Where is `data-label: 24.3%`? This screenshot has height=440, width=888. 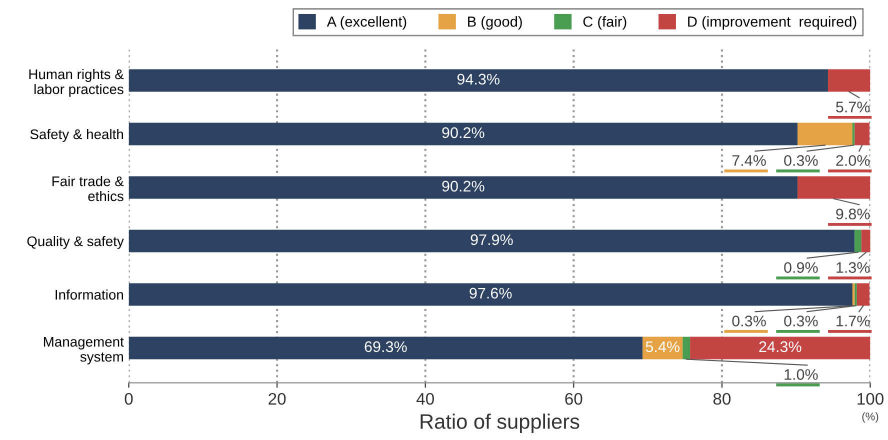
data-label: 24.3% is located at coordinates (780, 346).